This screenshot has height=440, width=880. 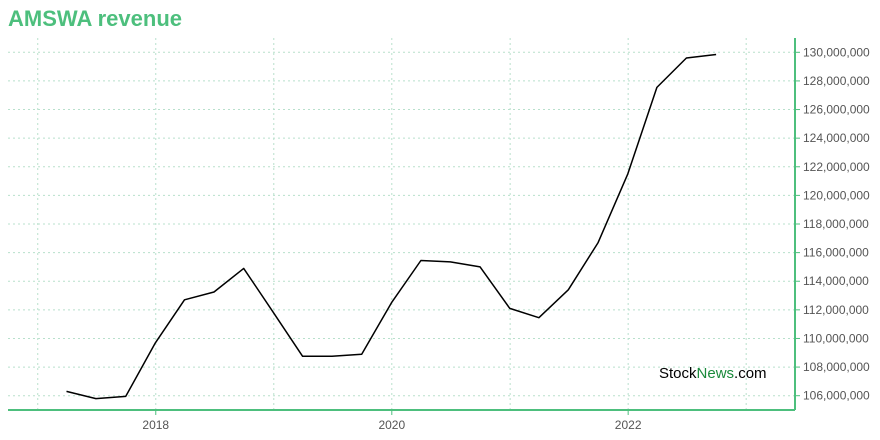 I want to click on y-tick-label: 128,000,000, so click(x=836, y=81).